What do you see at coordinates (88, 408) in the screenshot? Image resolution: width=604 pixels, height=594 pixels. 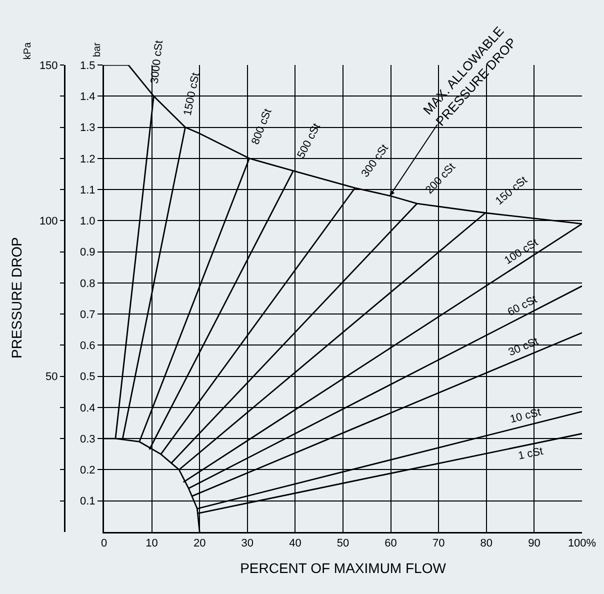 I see `y-tick-label: 0.4` at bounding box center [88, 408].